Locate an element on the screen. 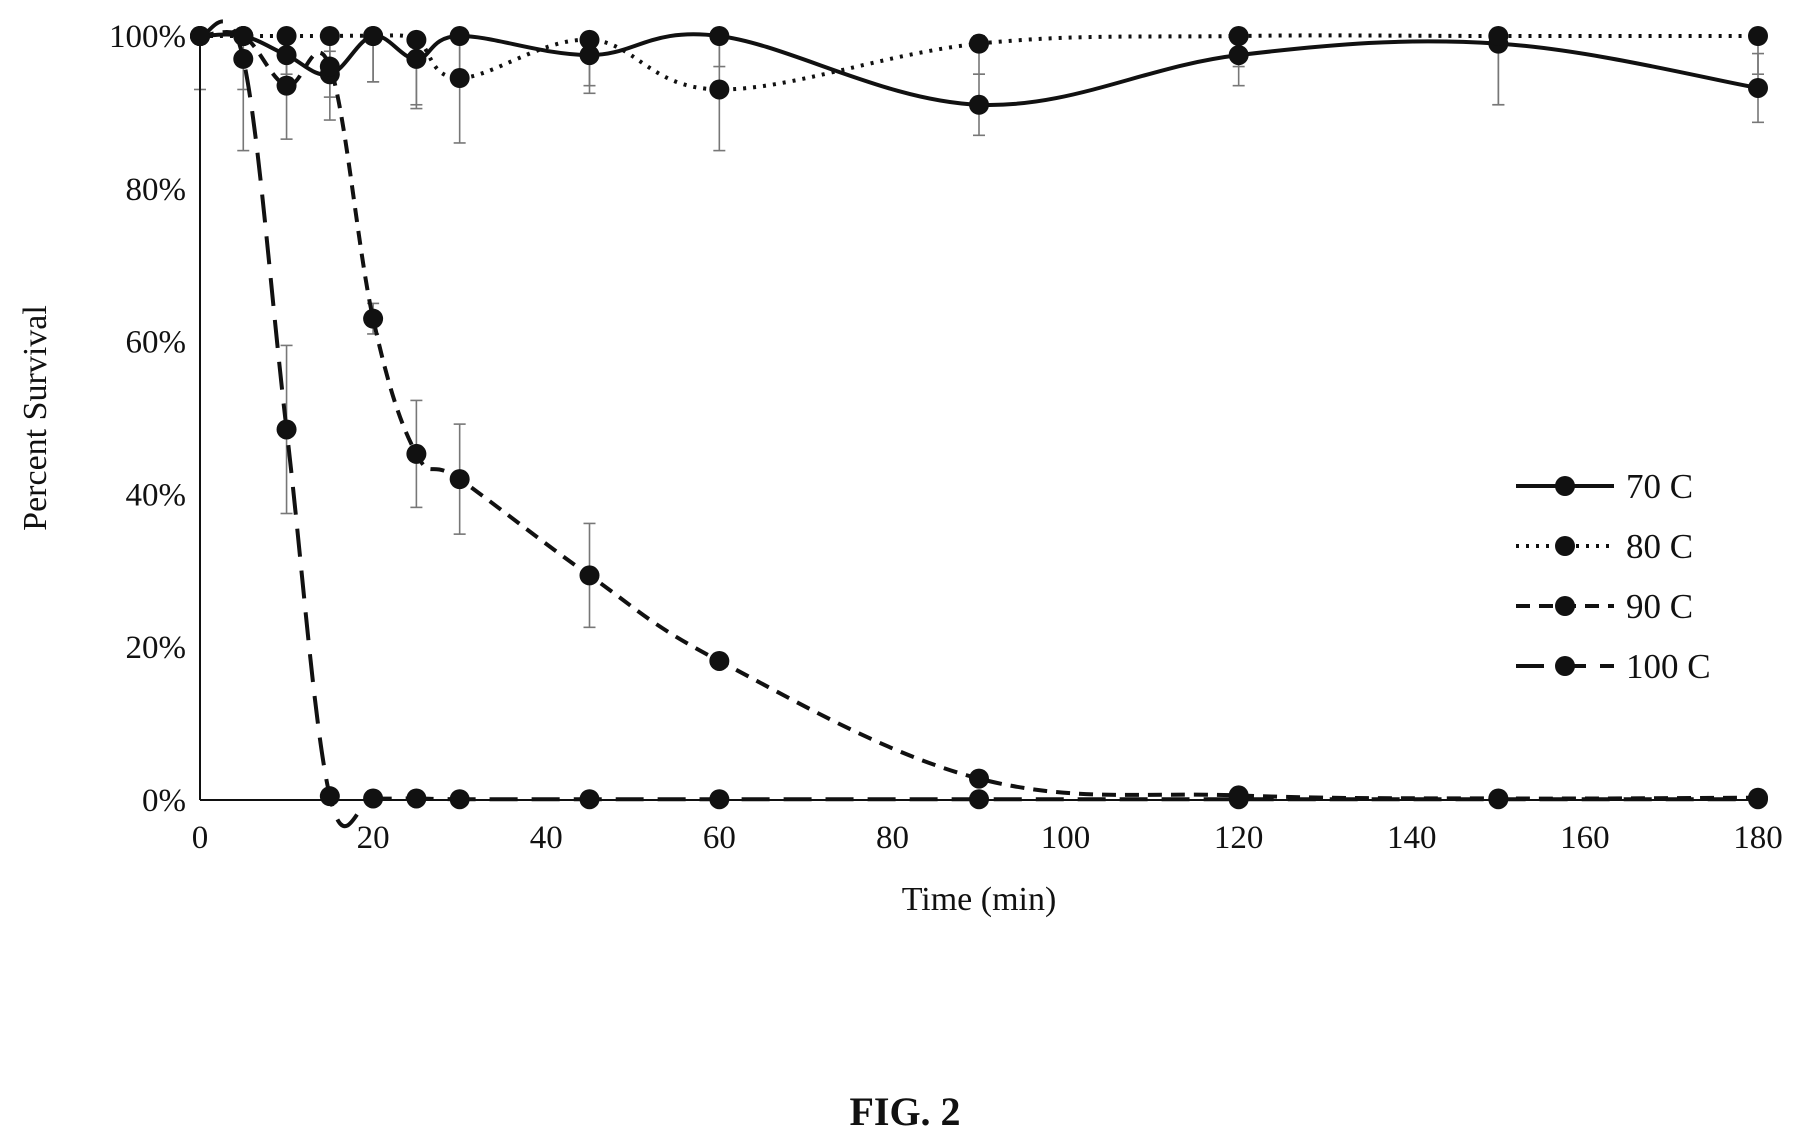 The height and width of the screenshot is (1141, 1800). y-tick-labels: 0% 20% 40% 60% 80% 100% is located at coordinates (147, 419).